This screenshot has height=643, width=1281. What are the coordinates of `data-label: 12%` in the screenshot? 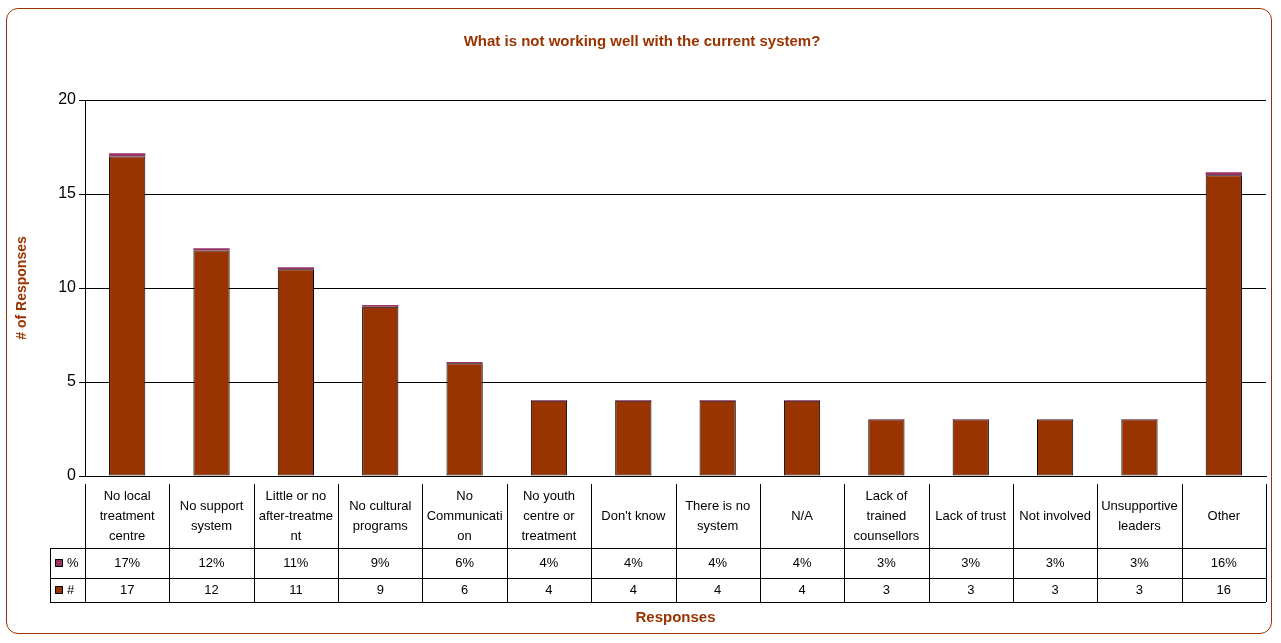 It's located at (211, 562).